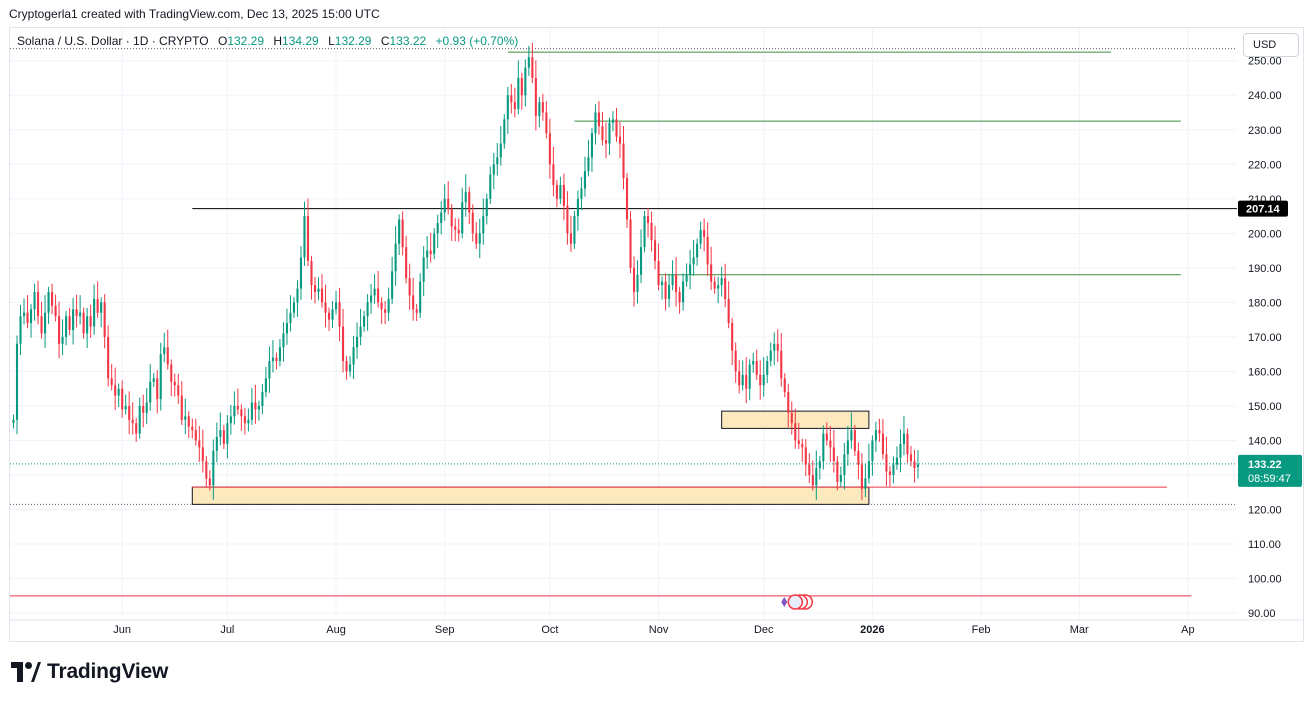 Image resolution: width=1314 pixels, height=703 pixels. What do you see at coordinates (1265, 269) in the screenshot?
I see `price-tick-label: 190.00` at bounding box center [1265, 269].